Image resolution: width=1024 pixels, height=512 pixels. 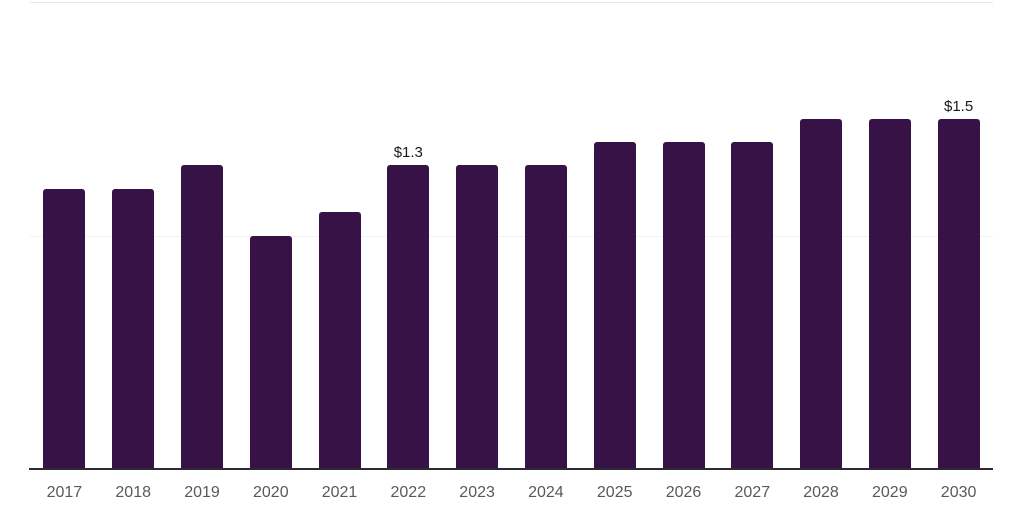 I want to click on x-tick-label-2025: 2025, so click(x=614, y=492).